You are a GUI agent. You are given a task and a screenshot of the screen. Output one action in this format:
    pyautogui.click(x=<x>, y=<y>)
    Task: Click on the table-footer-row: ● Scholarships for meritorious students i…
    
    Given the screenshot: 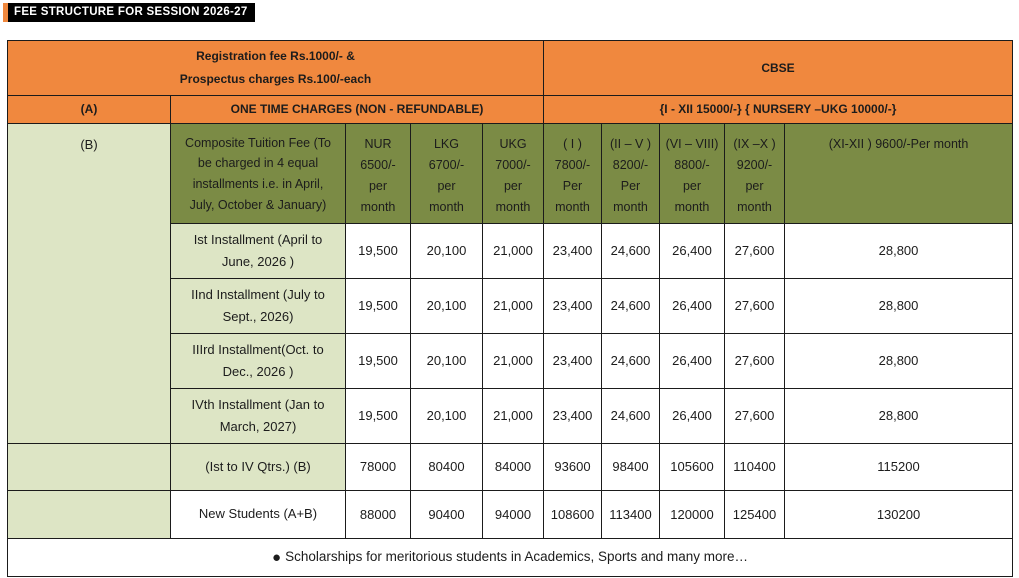 What is the action you would take?
    pyautogui.click(x=510, y=557)
    